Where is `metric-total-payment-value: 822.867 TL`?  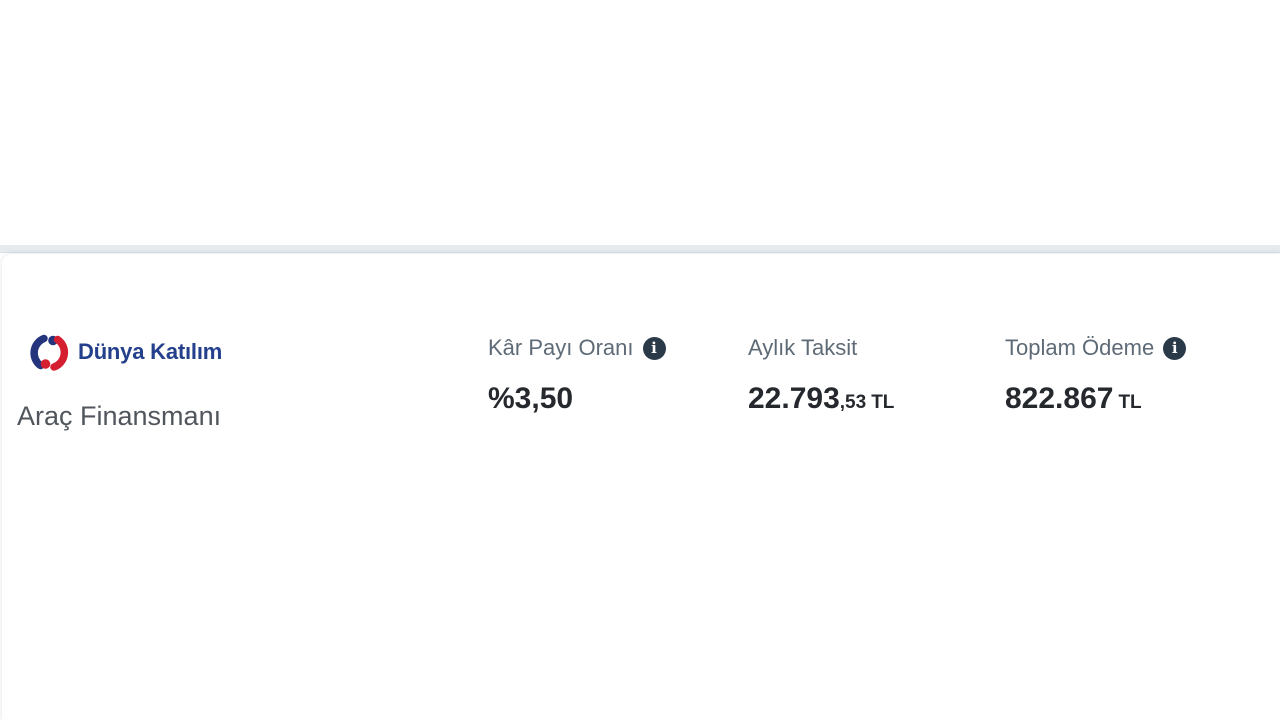
metric-total-payment-value: 822.867 TL is located at coordinates (1095, 399).